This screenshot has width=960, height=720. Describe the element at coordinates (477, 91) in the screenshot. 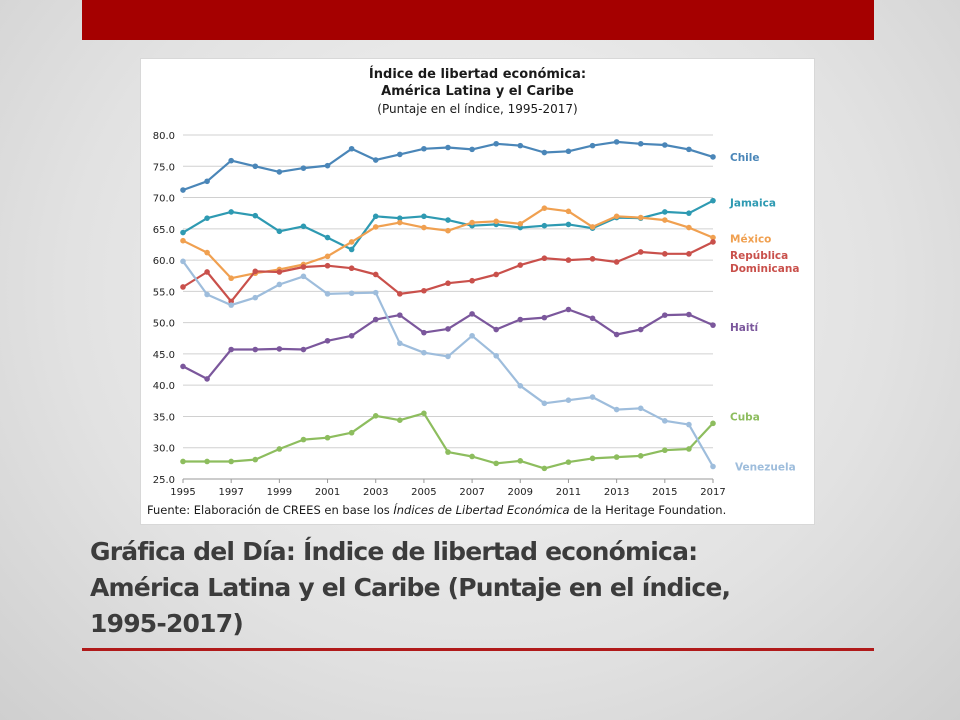

I see `chart-subtitle: América Latina y el Caribe` at that location.